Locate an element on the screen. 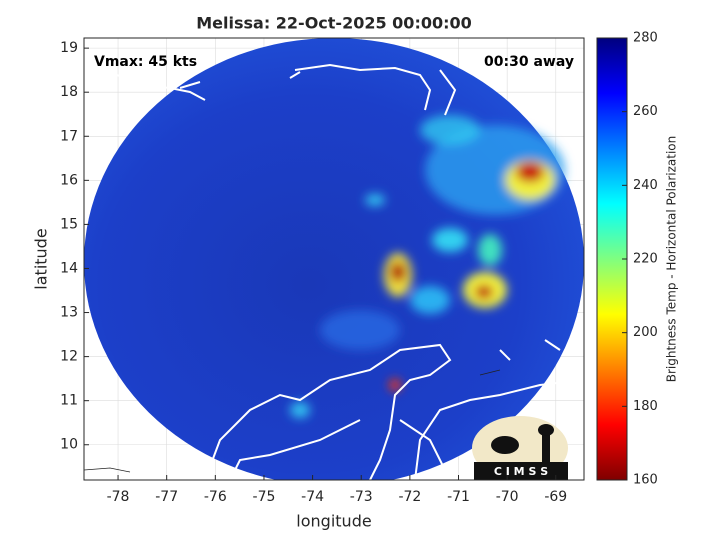 The image size is (720, 540). y-tick-label: 14 is located at coordinates (69, 268).